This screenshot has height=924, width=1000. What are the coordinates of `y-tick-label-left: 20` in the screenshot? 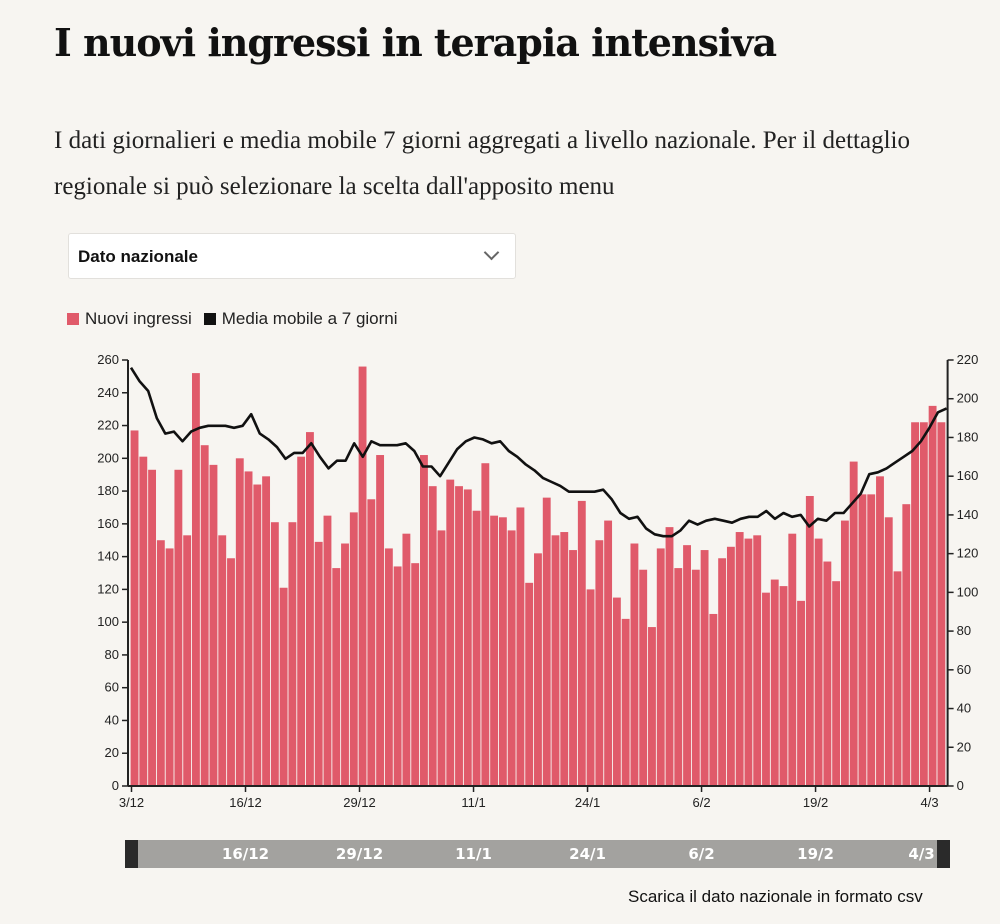 It's located at (112, 752).